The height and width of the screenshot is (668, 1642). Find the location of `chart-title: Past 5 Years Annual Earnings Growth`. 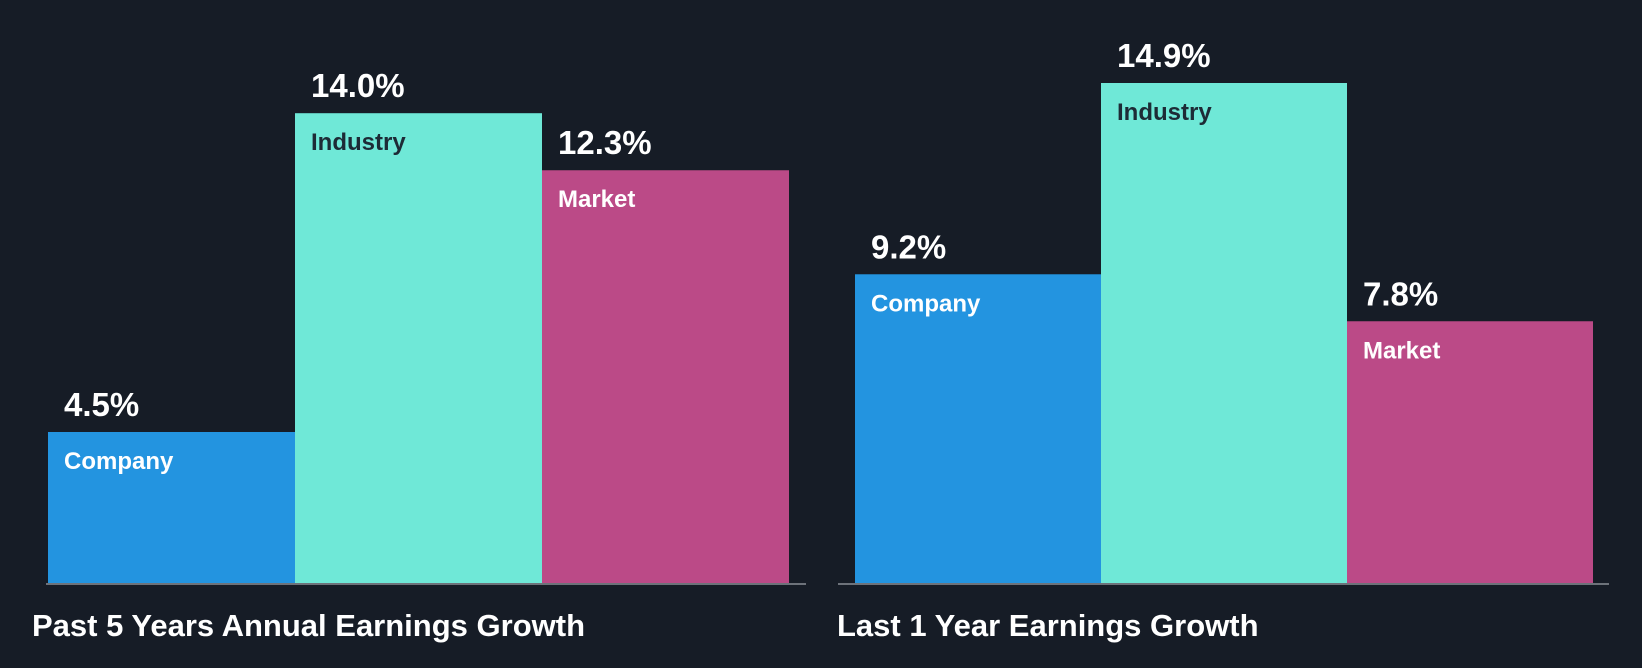

chart-title: Past 5 Years Annual Earnings Growth is located at coordinates (308, 625).